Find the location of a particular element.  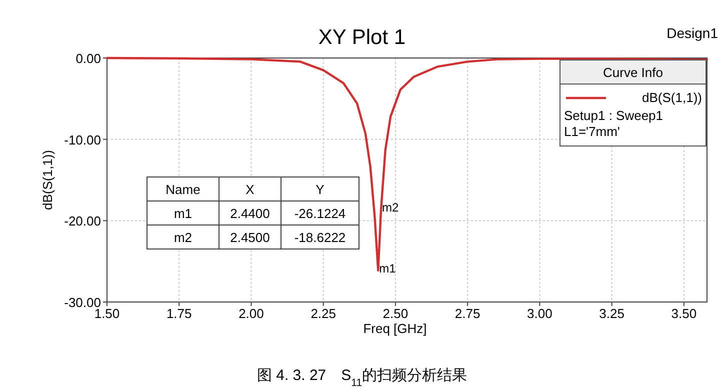

annotation: Y is located at coordinates (320, 189).